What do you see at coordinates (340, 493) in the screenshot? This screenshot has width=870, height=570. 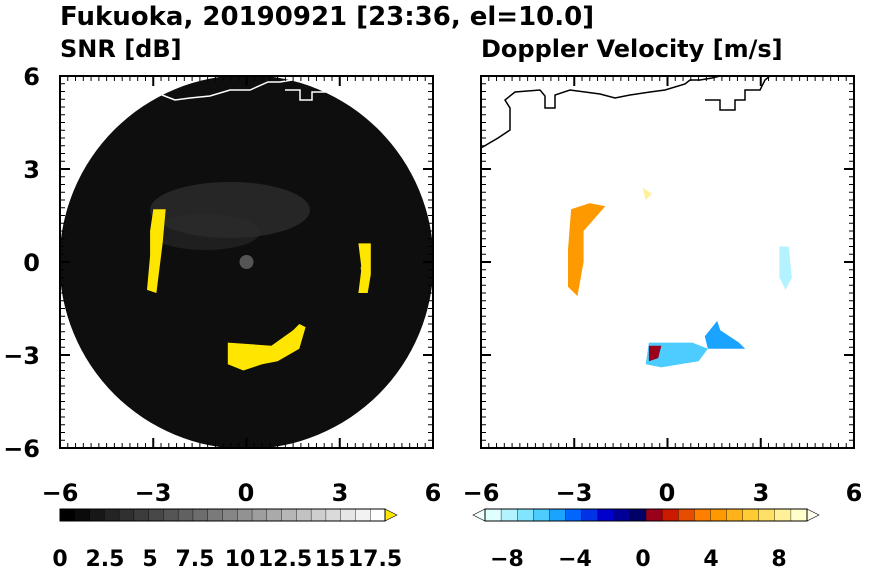 I see `snr-x-tick: 3` at bounding box center [340, 493].